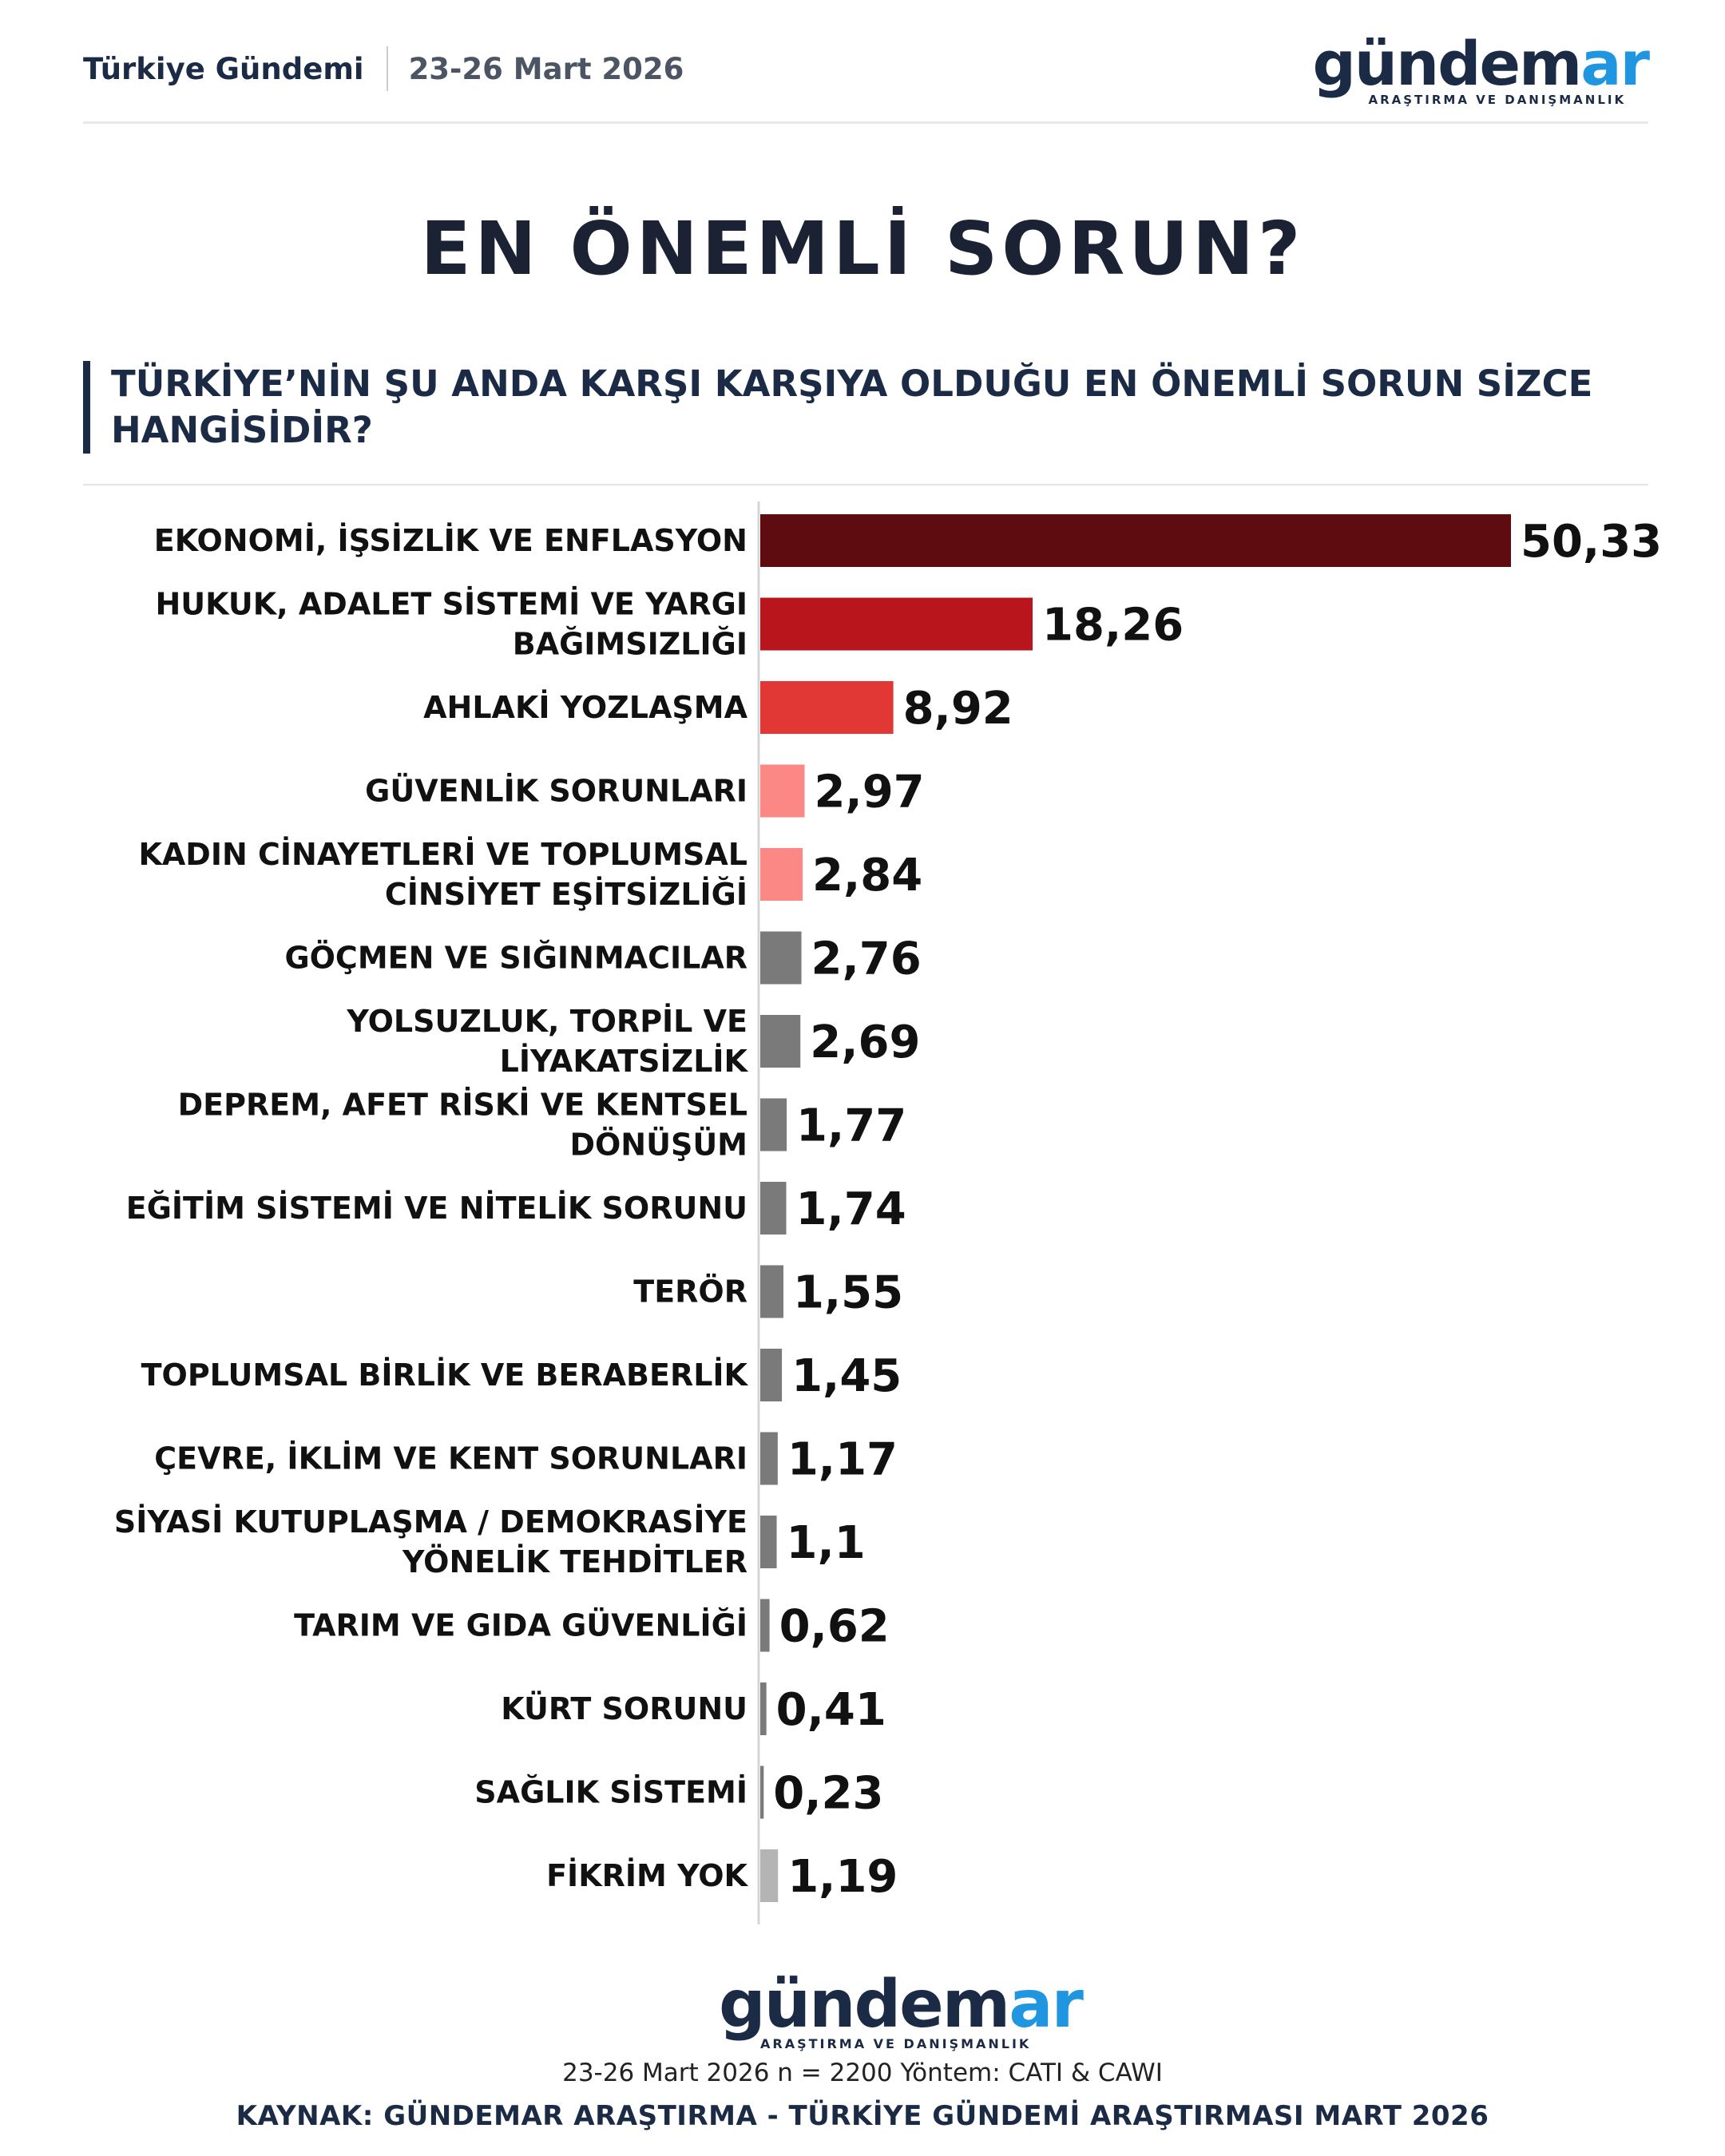 The image size is (1725, 2156). What do you see at coordinates (463, 1105) in the screenshot?
I see `category-label: DEPREM, AFET RİSKİ VE KENTSEL` at bounding box center [463, 1105].